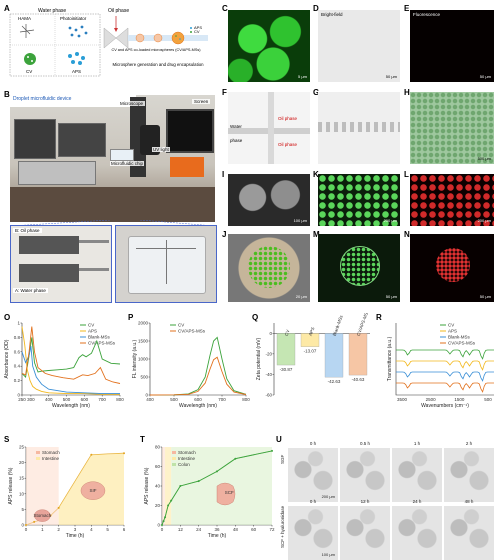  Describe the element at coordinates (287, 333) in the screenshot. I see `bar-category-label: CV` at that location.